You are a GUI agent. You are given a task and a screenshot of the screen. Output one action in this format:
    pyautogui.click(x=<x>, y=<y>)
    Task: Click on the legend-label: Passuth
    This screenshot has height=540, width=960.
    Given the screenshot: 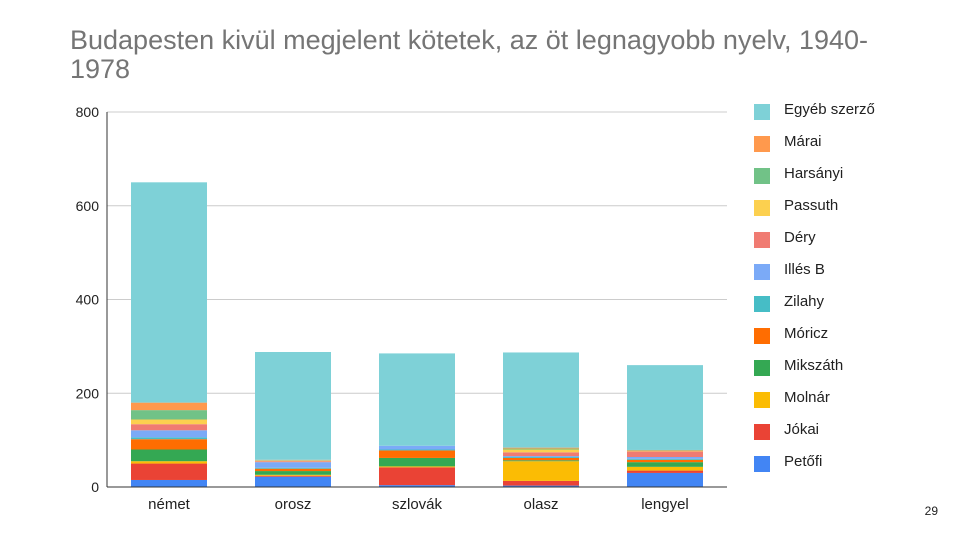 What is the action you would take?
    pyautogui.click(x=811, y=205)
    